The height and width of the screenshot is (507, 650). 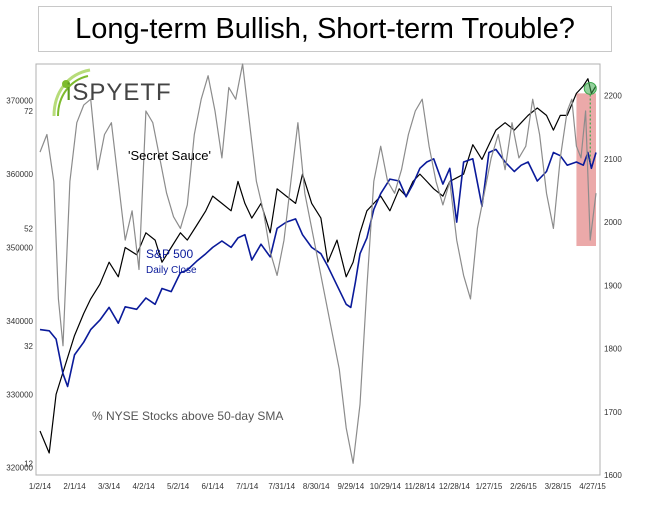 I want to click on x-tick-label: 2/26/15, so click(x=523, y=486).